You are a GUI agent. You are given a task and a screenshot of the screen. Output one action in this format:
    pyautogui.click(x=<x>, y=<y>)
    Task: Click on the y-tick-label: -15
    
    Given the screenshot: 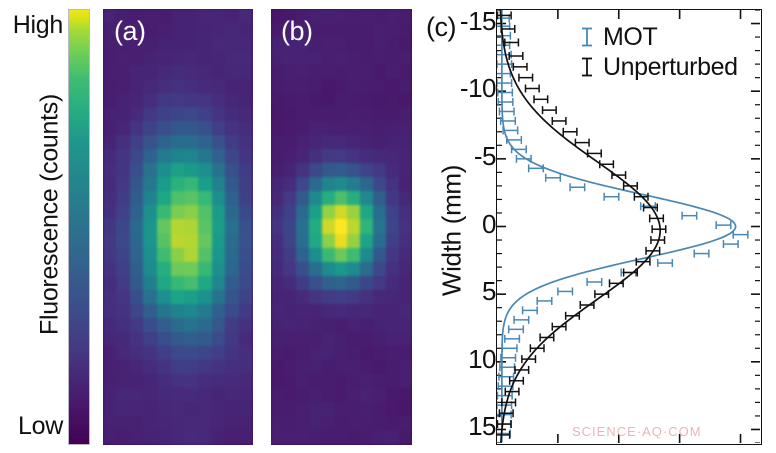 What is the action you would take?
    pyautogui.click(x=478, y=20)
    